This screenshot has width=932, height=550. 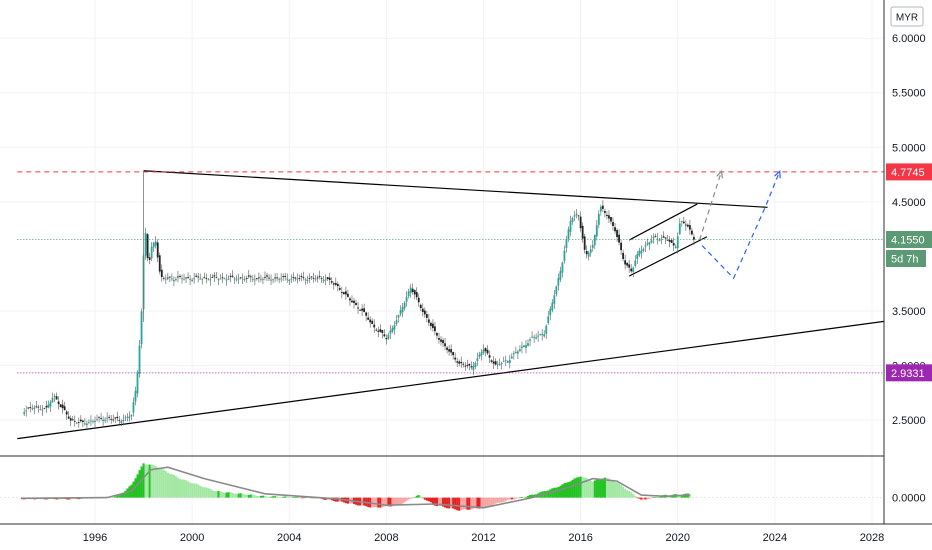 I want to click on projection-bullish, so click(x=711, y=206).